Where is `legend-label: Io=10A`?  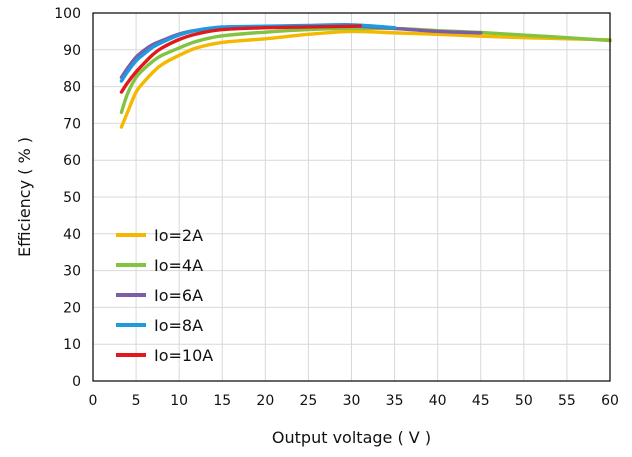
legend-label: Io=10A is located at coordinates (183, 355).